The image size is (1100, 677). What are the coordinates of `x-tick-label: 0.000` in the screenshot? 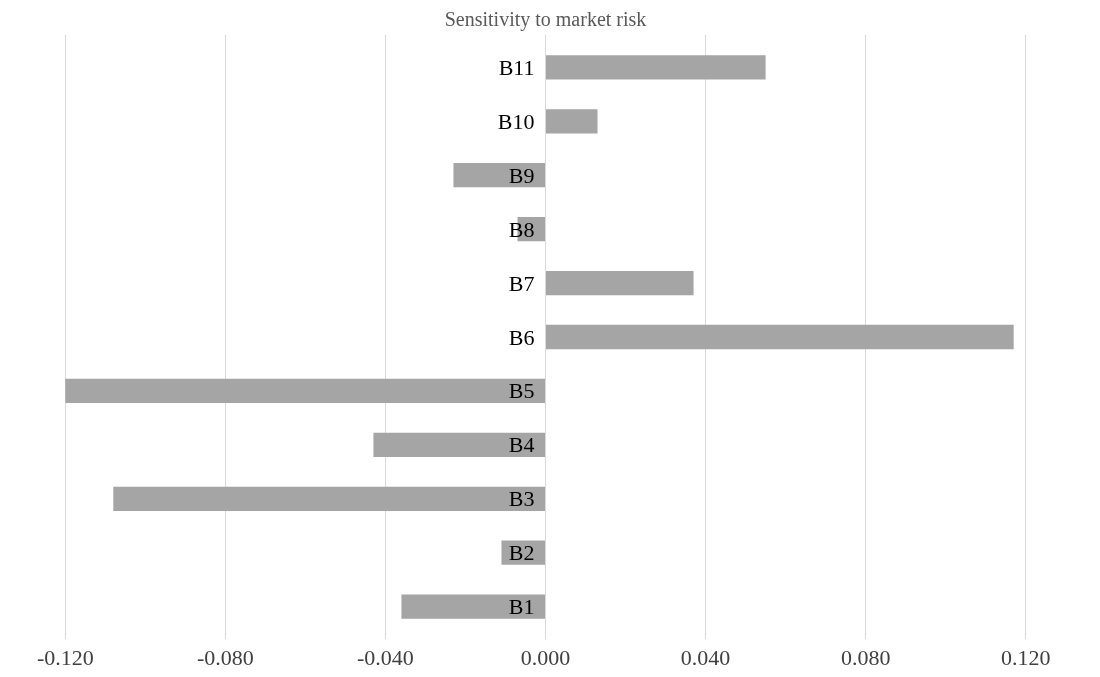 It's located at (545, 657).